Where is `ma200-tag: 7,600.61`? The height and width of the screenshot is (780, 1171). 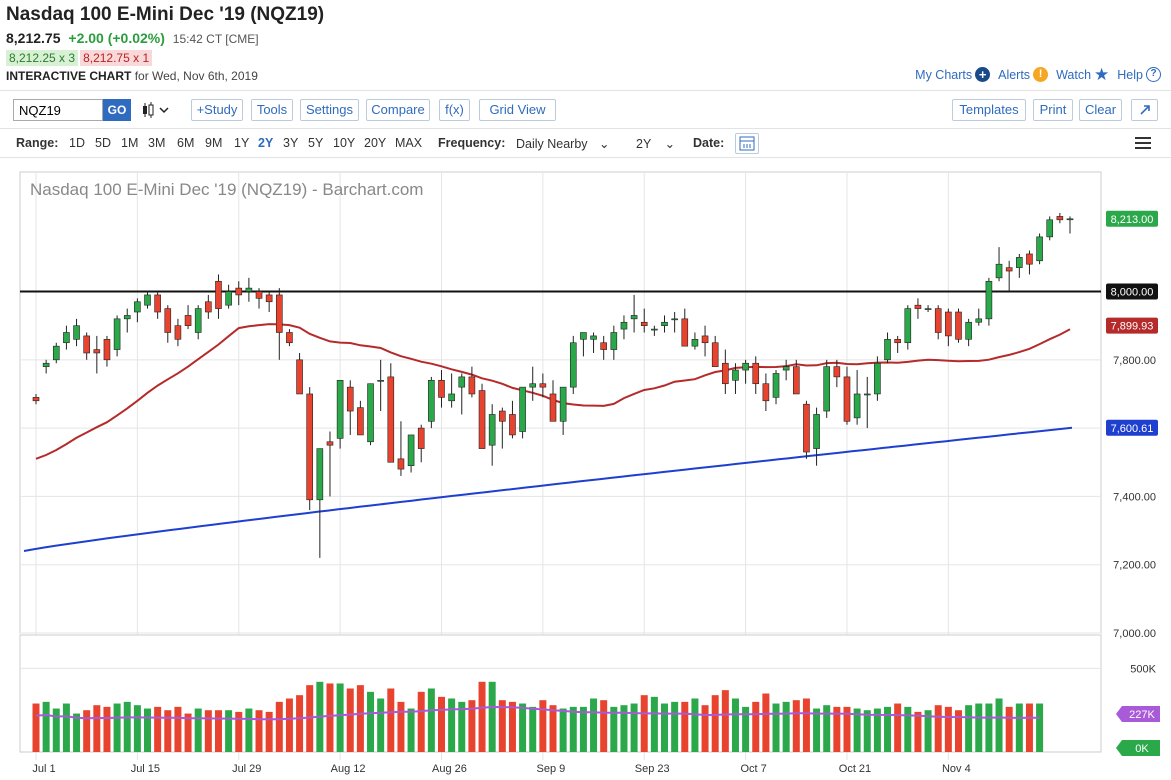 ma200-tag: 7,600.61 is located at coordinates (1132, 429).